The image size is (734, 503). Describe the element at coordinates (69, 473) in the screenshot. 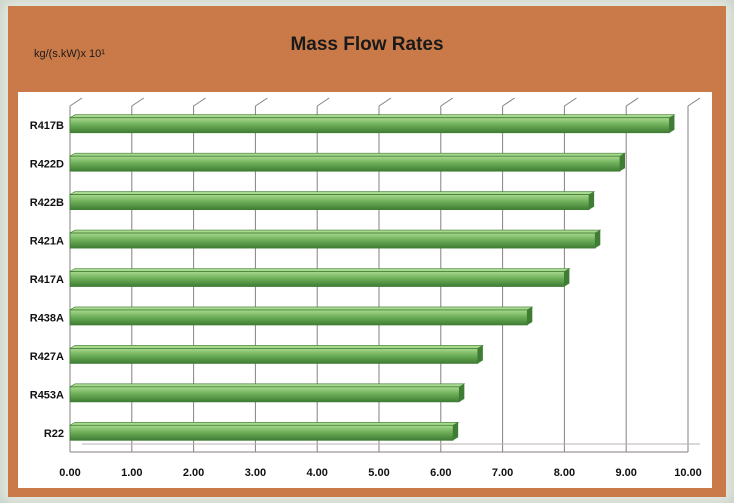

I see `x-tick-label: 0.00` at that location.